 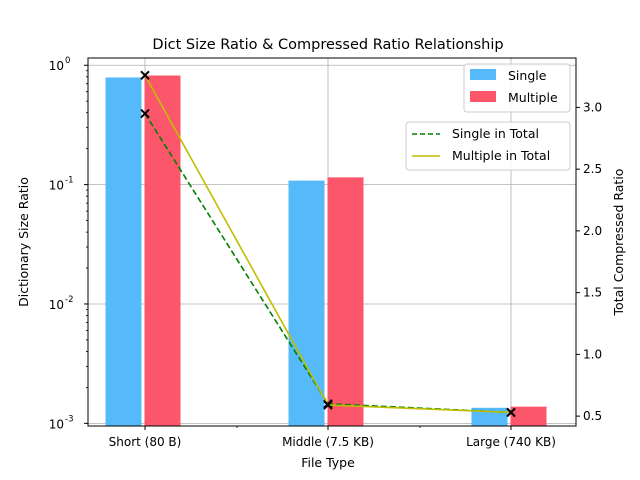 I want to click on legend-lines: Single in Total Multiple in Total, so click(x=488, y=146).